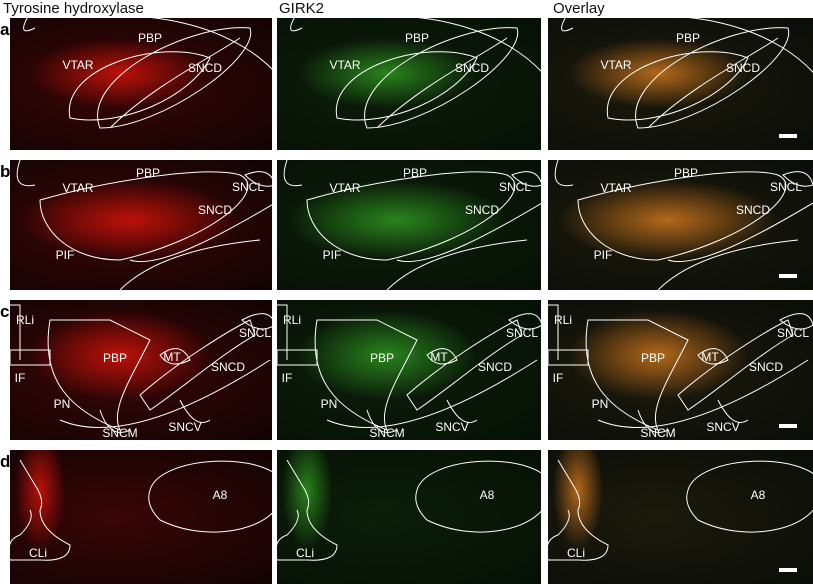 The image size is (813, 584). Describe the element at coordinates (73, 8) in the screenshot. I see `column-header: Tyrosine hydroxylase` at that location.